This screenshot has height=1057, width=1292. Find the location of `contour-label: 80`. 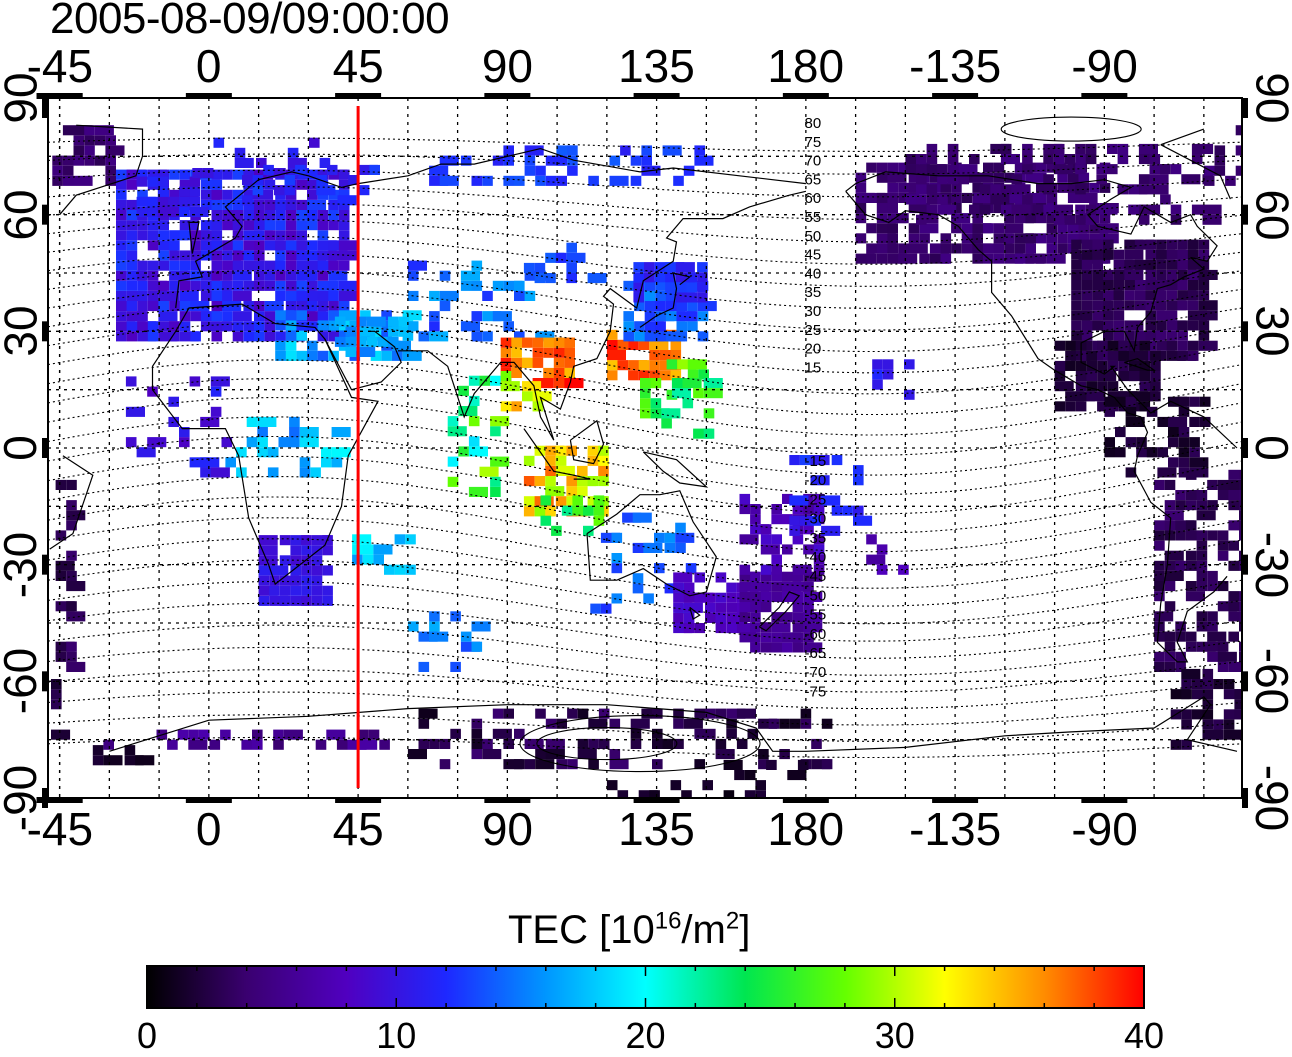

contour-label: 80 is located at coordinates (812, 123).